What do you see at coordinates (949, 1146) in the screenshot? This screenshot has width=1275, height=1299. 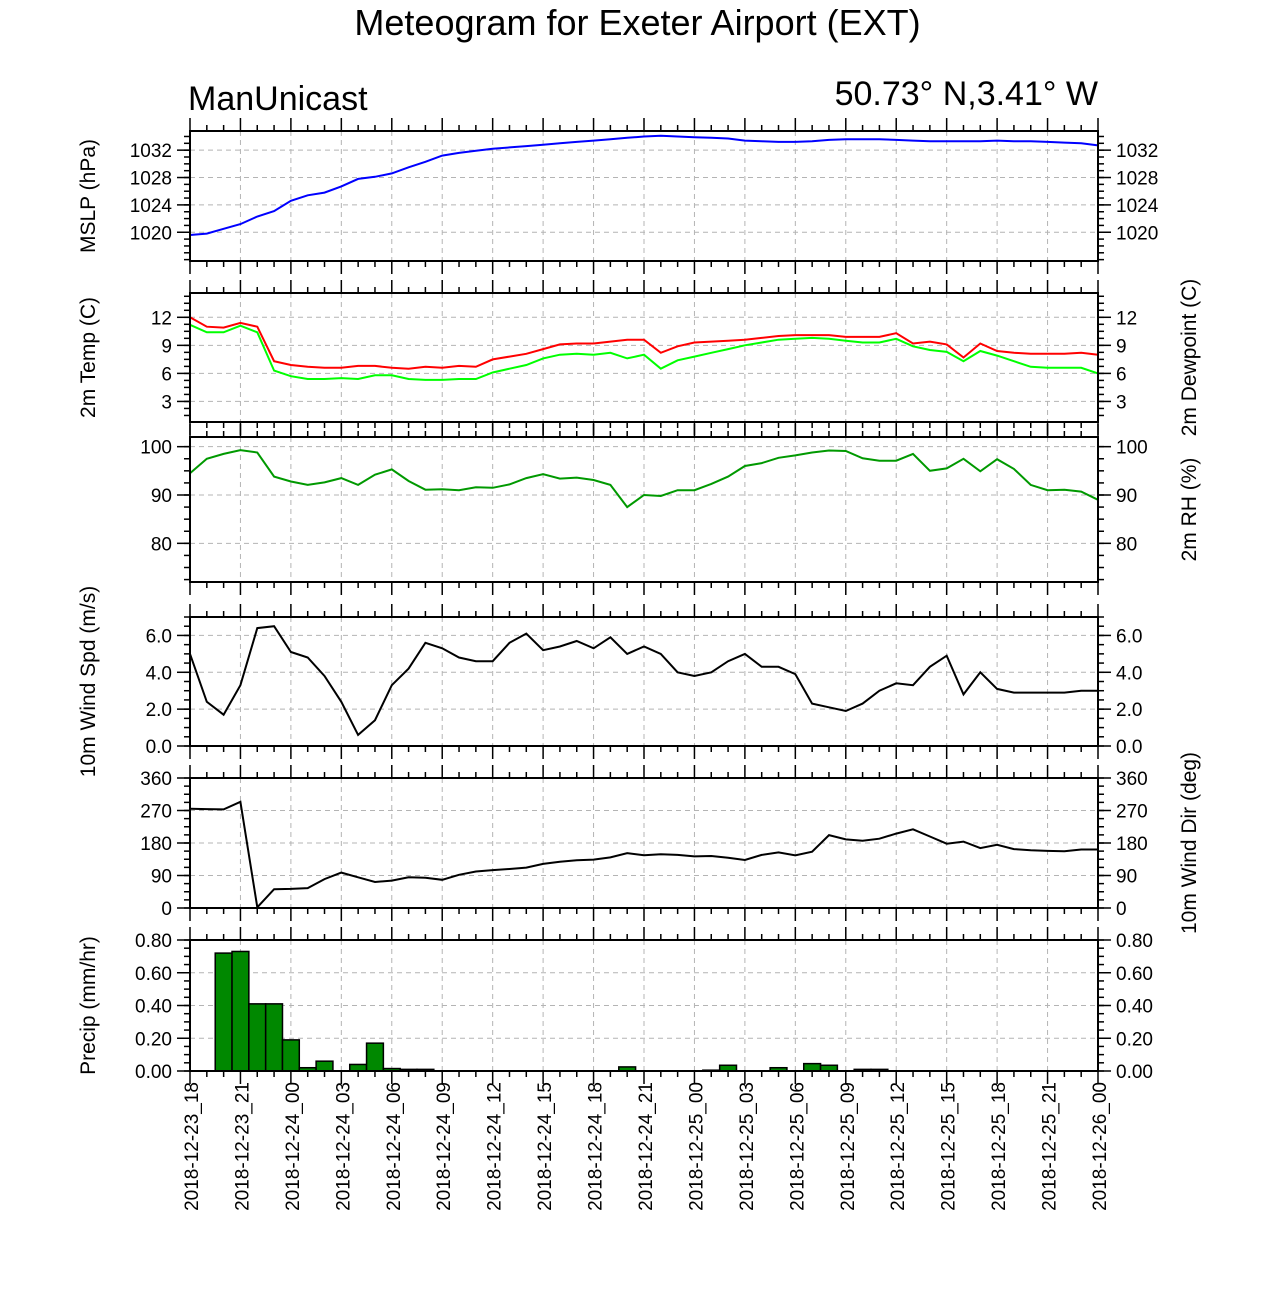 I see `x-tick-label: 2018-12-25_15` at bounding box center [949, 1146].